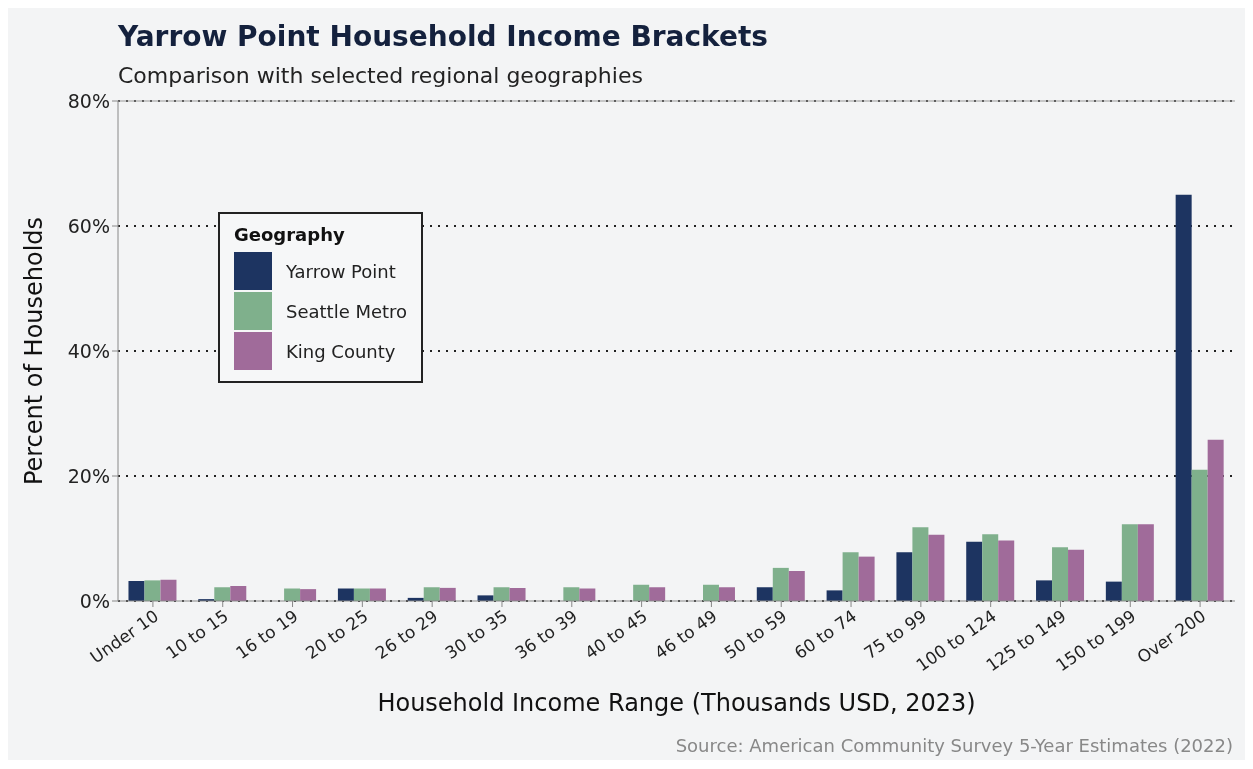  I want to click on x-tick-label: 10 to 15, so click(197, 634).